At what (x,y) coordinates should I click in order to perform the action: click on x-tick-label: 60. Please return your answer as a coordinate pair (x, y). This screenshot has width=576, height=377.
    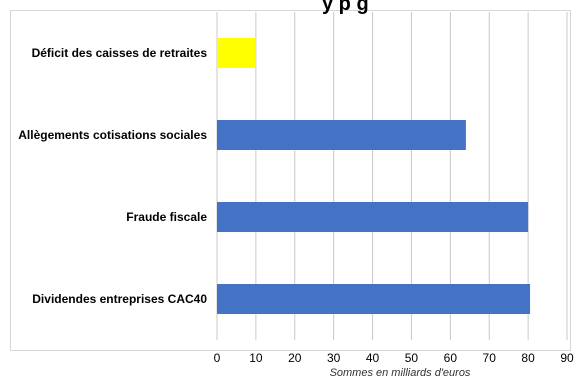
    Looking at the image, I should click on (451, 358).